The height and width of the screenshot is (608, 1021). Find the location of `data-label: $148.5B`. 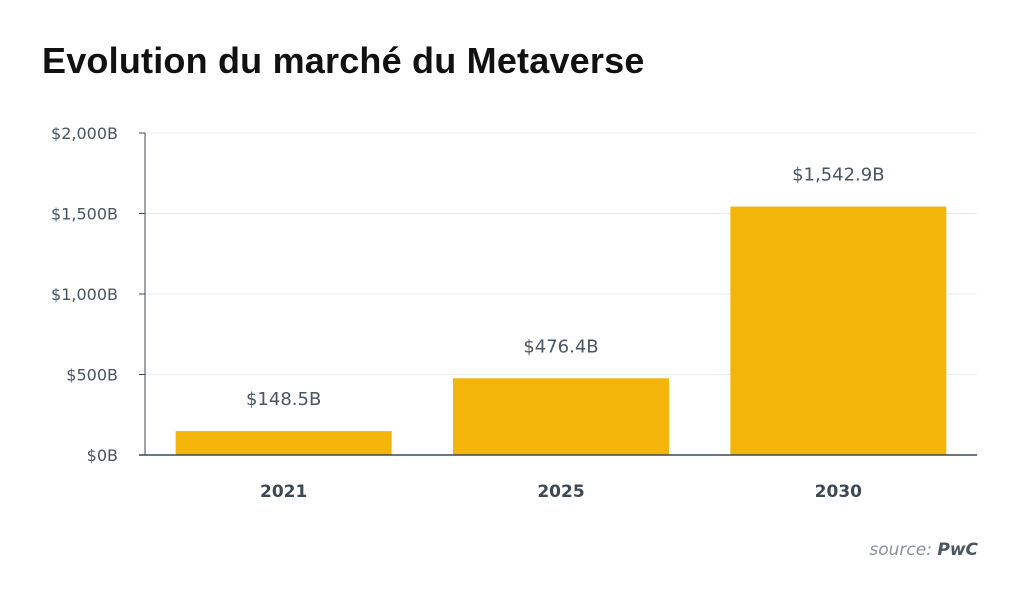

data-label: $148.5B is located at coordinates (283, 399).